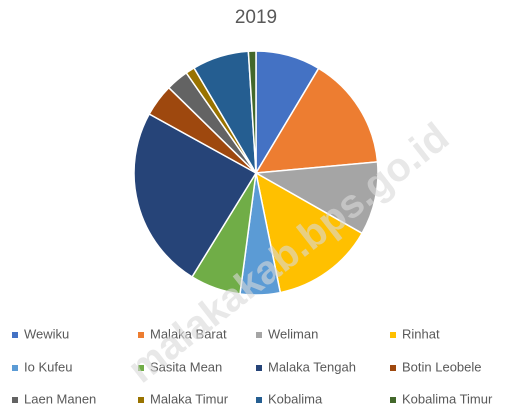 The height and width of the screenshot is (411, 512). I want to click on legend-label: Malaka Timur, so click(189, 398).